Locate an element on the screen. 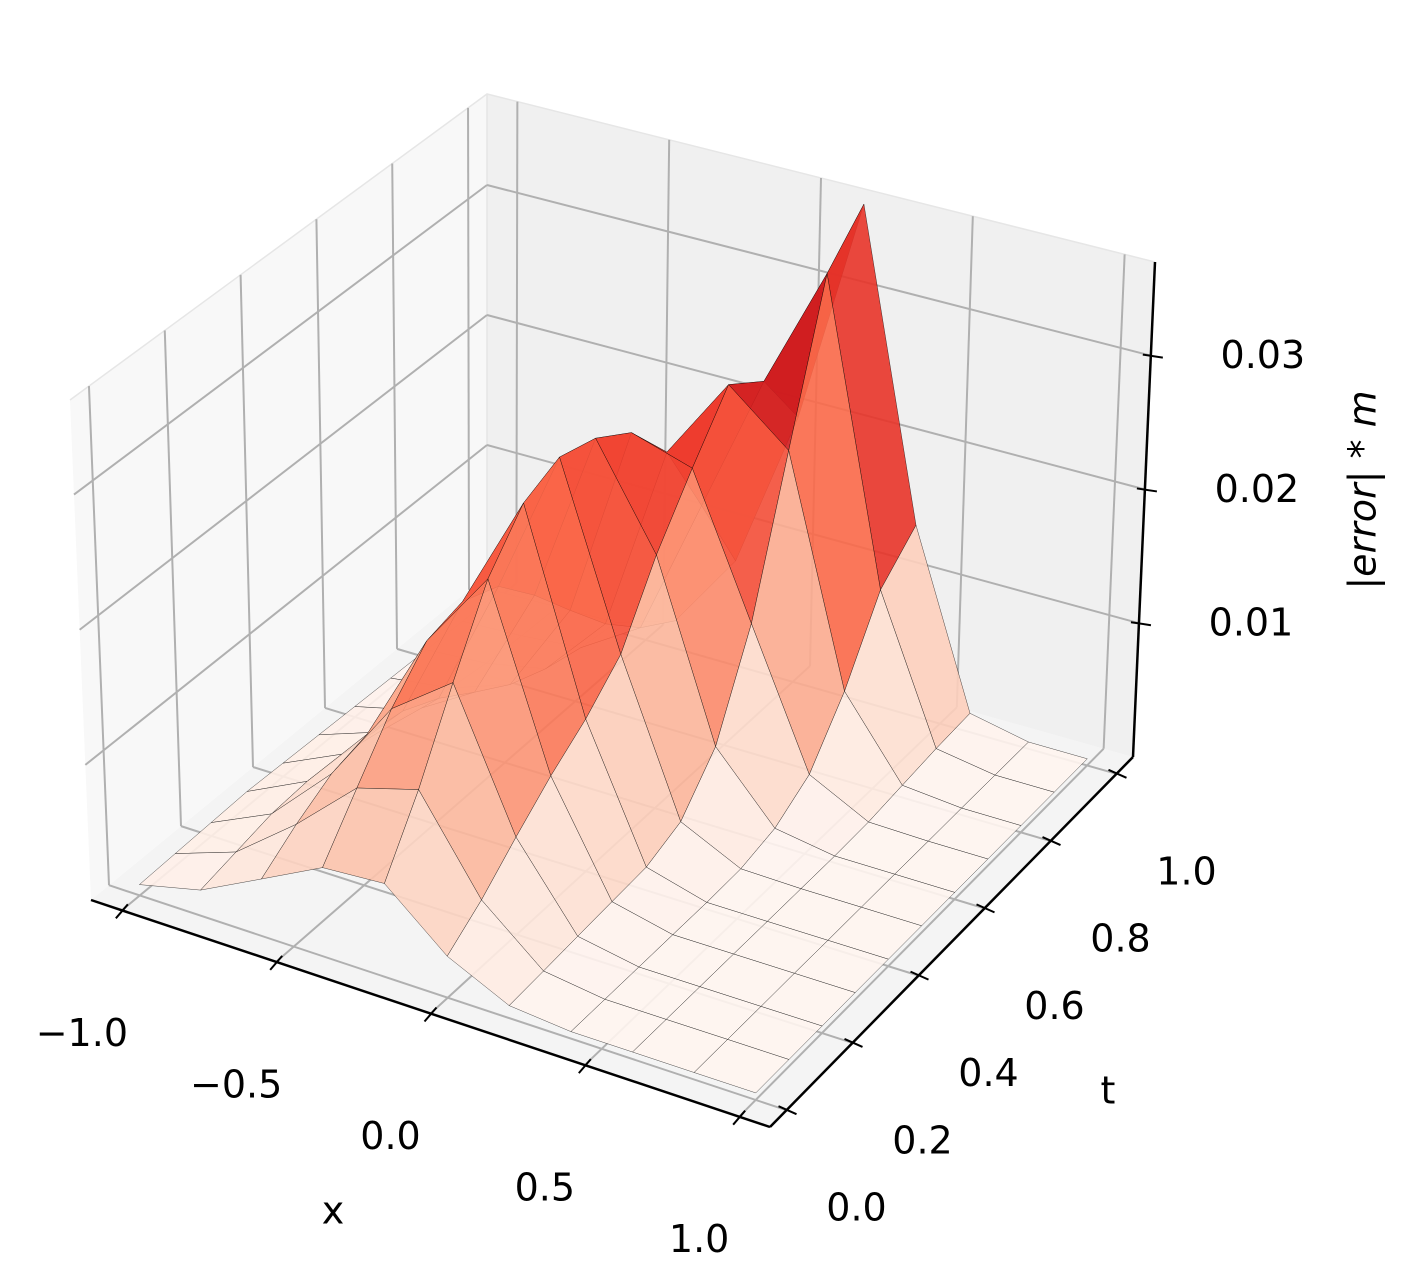  t-axis-label: t is located at coordinates (1108, 1091).